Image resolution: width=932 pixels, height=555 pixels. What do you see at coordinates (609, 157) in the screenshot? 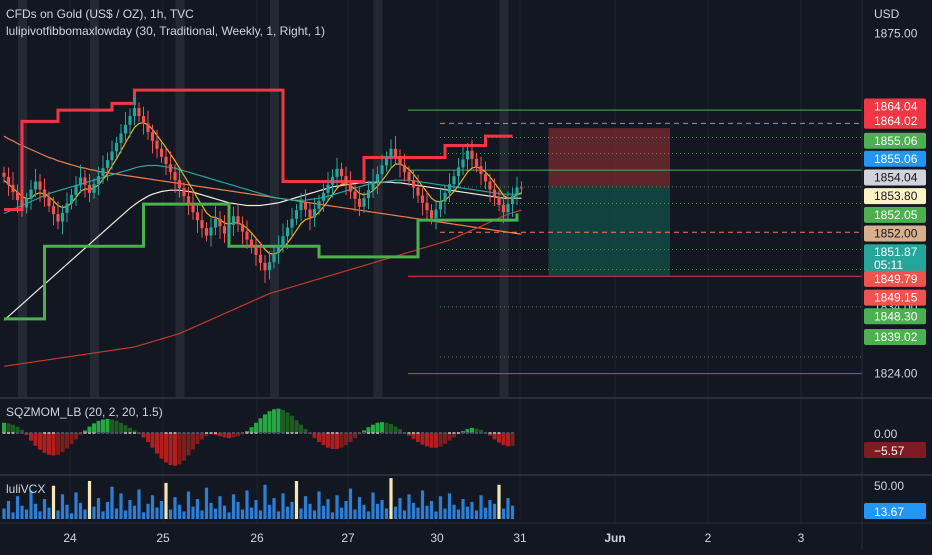
I see `stop-zone` at bounding box center [609, 157].